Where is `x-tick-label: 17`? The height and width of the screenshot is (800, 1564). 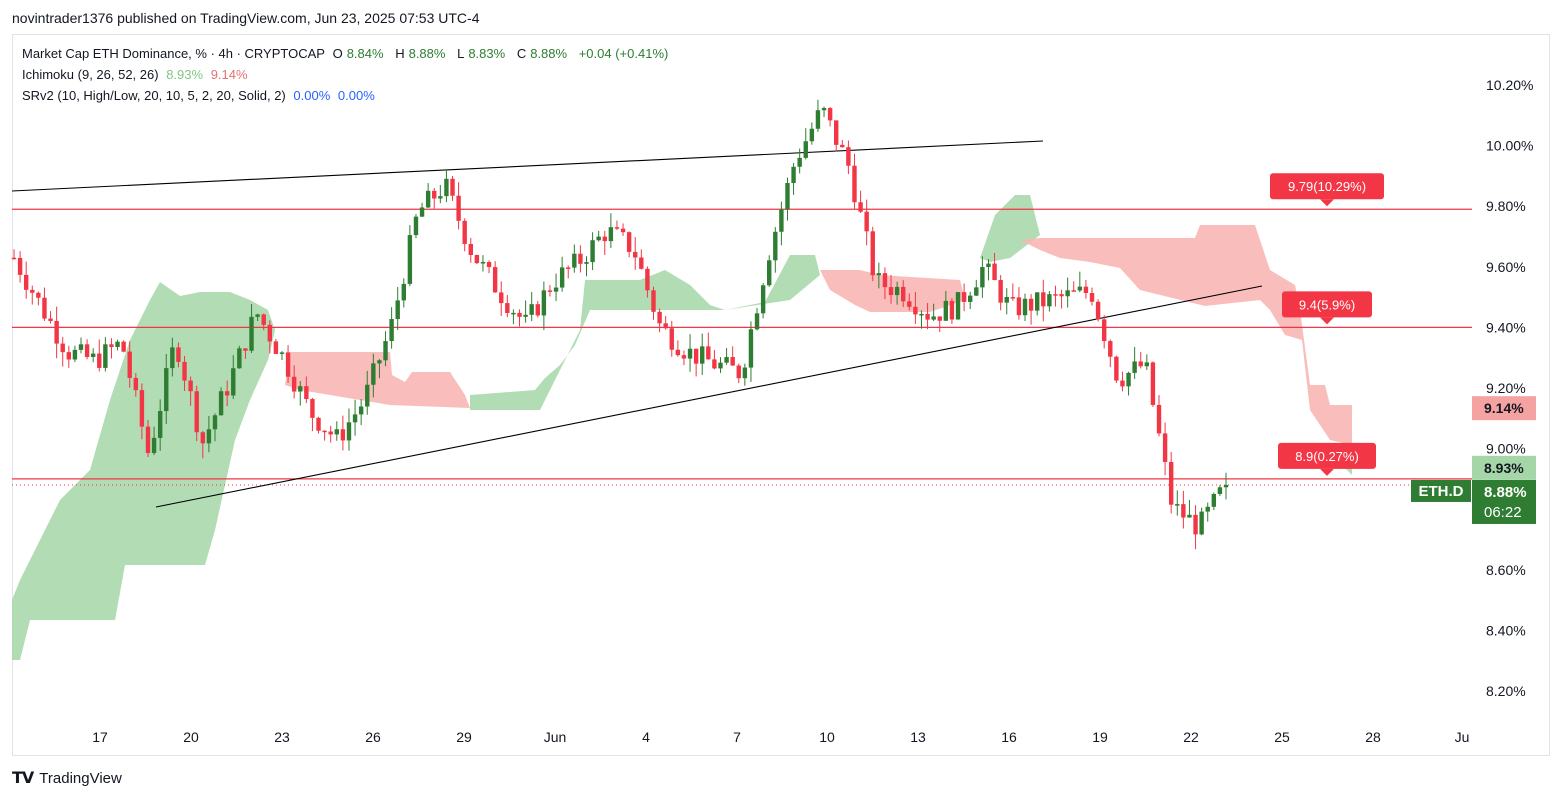 x-tick-label: 17 is located at coordinates (100, 737).